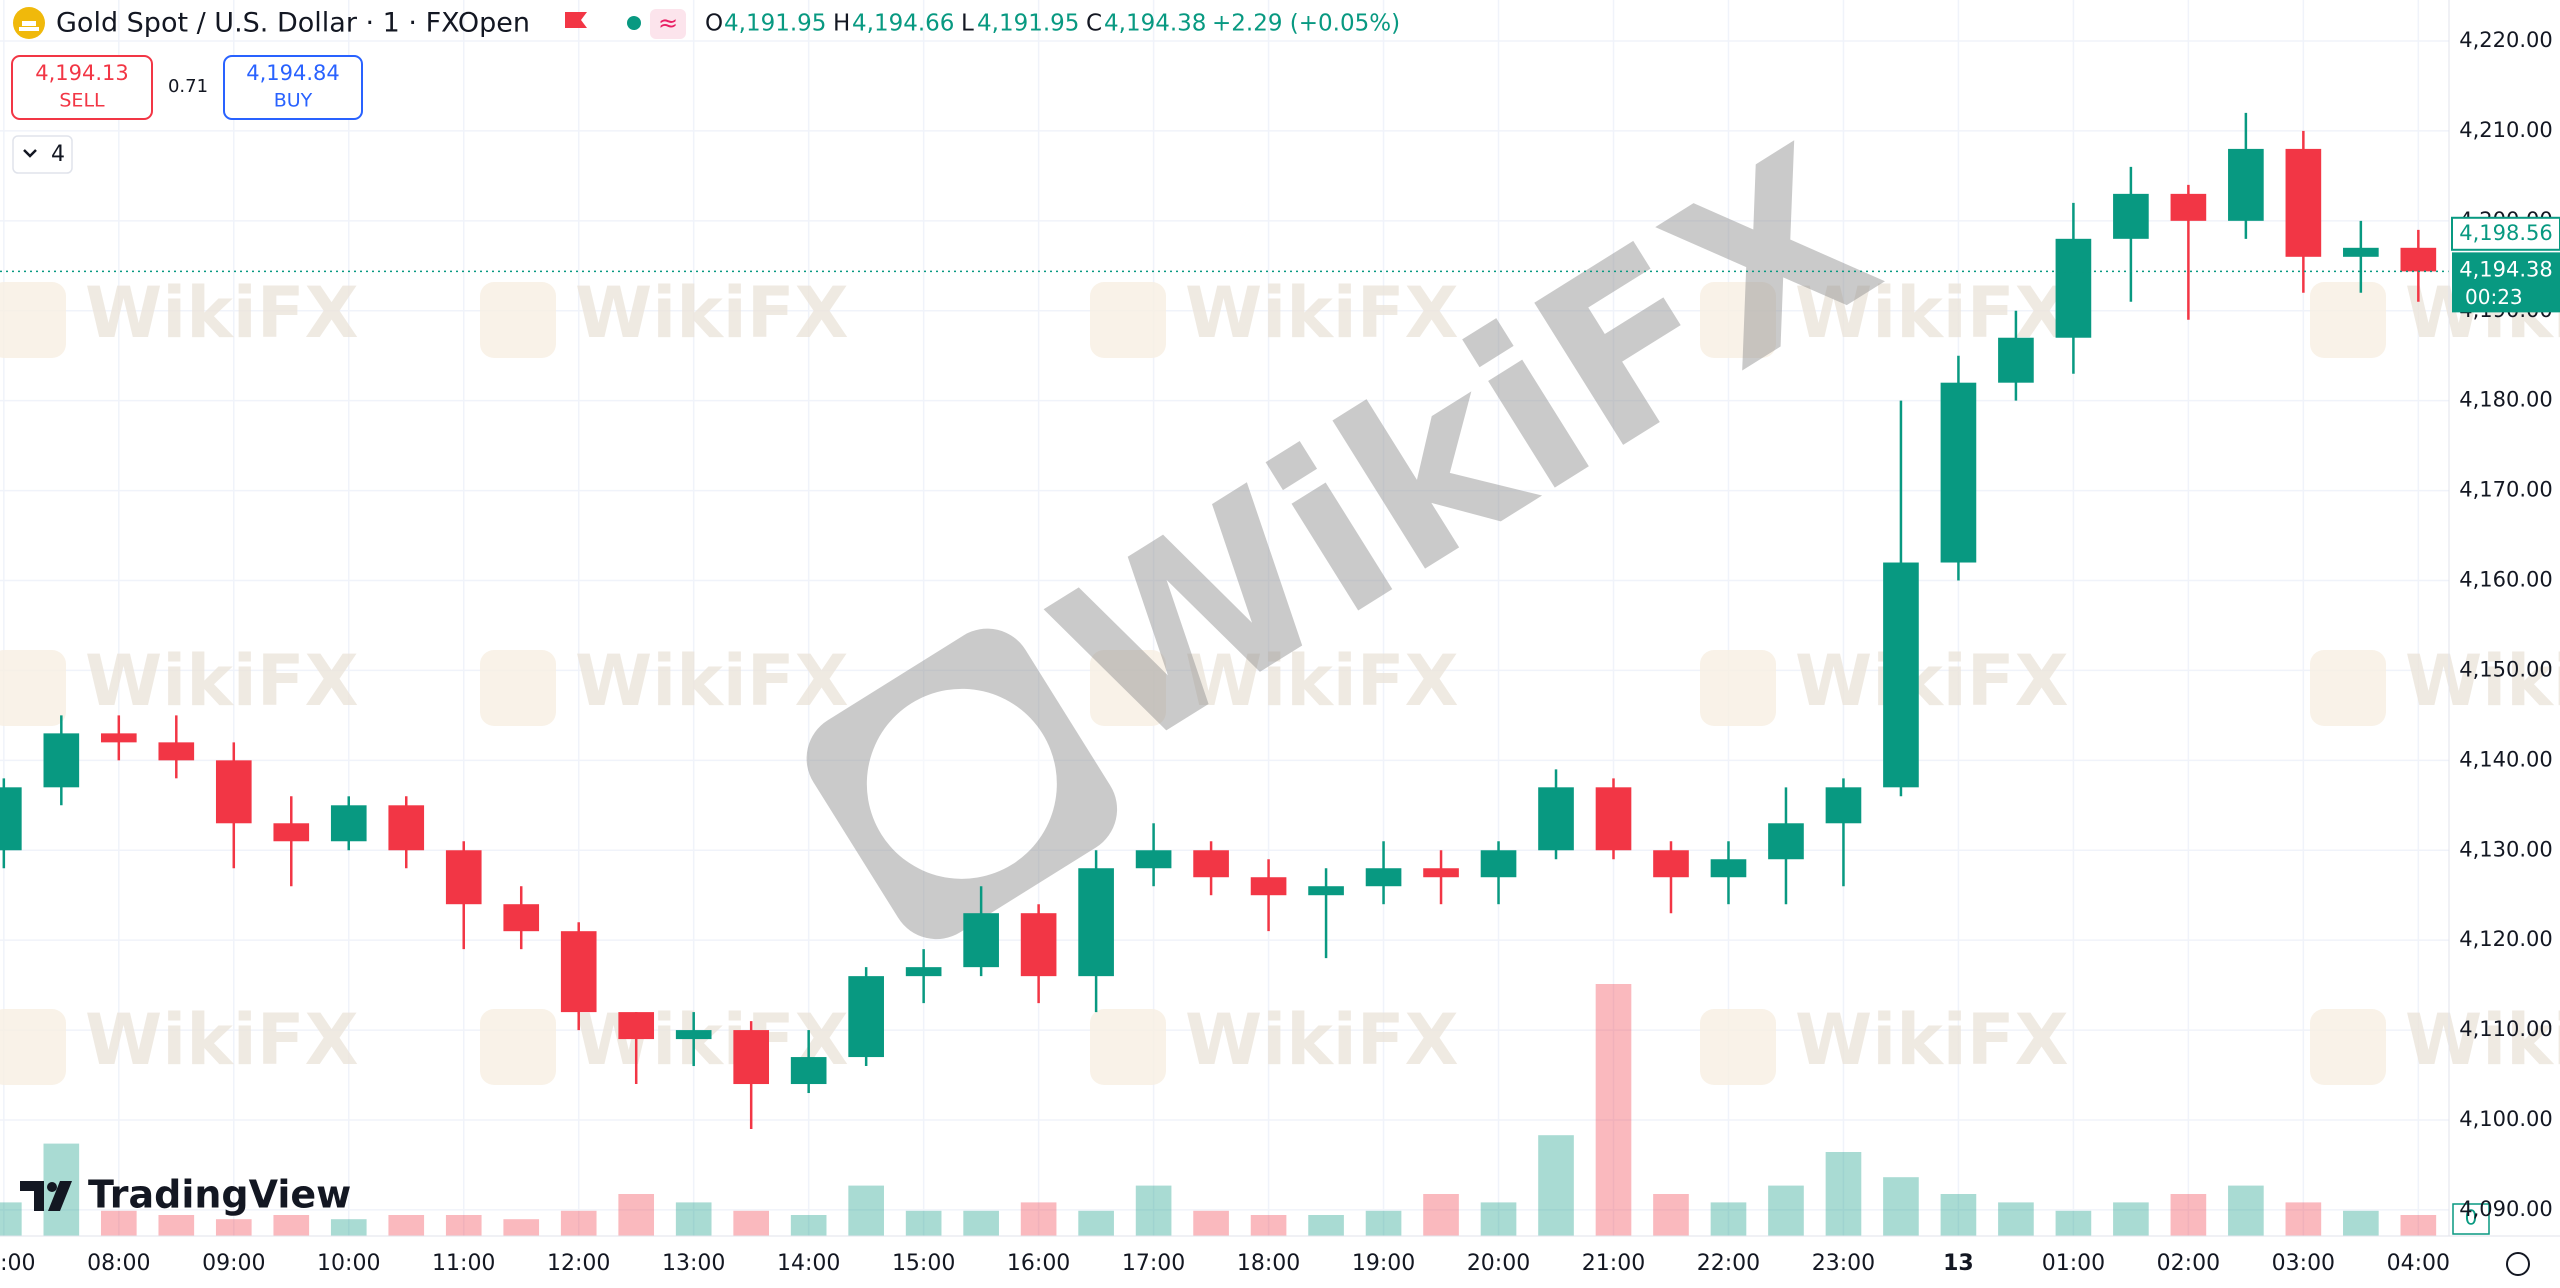 The width and height of the screenshot is (2560, 1288). What do you see at coordinates (1383, 1263) in the screenshot?
I see `x-tick-label: 19:00` at bounding box center [1383, 1263].